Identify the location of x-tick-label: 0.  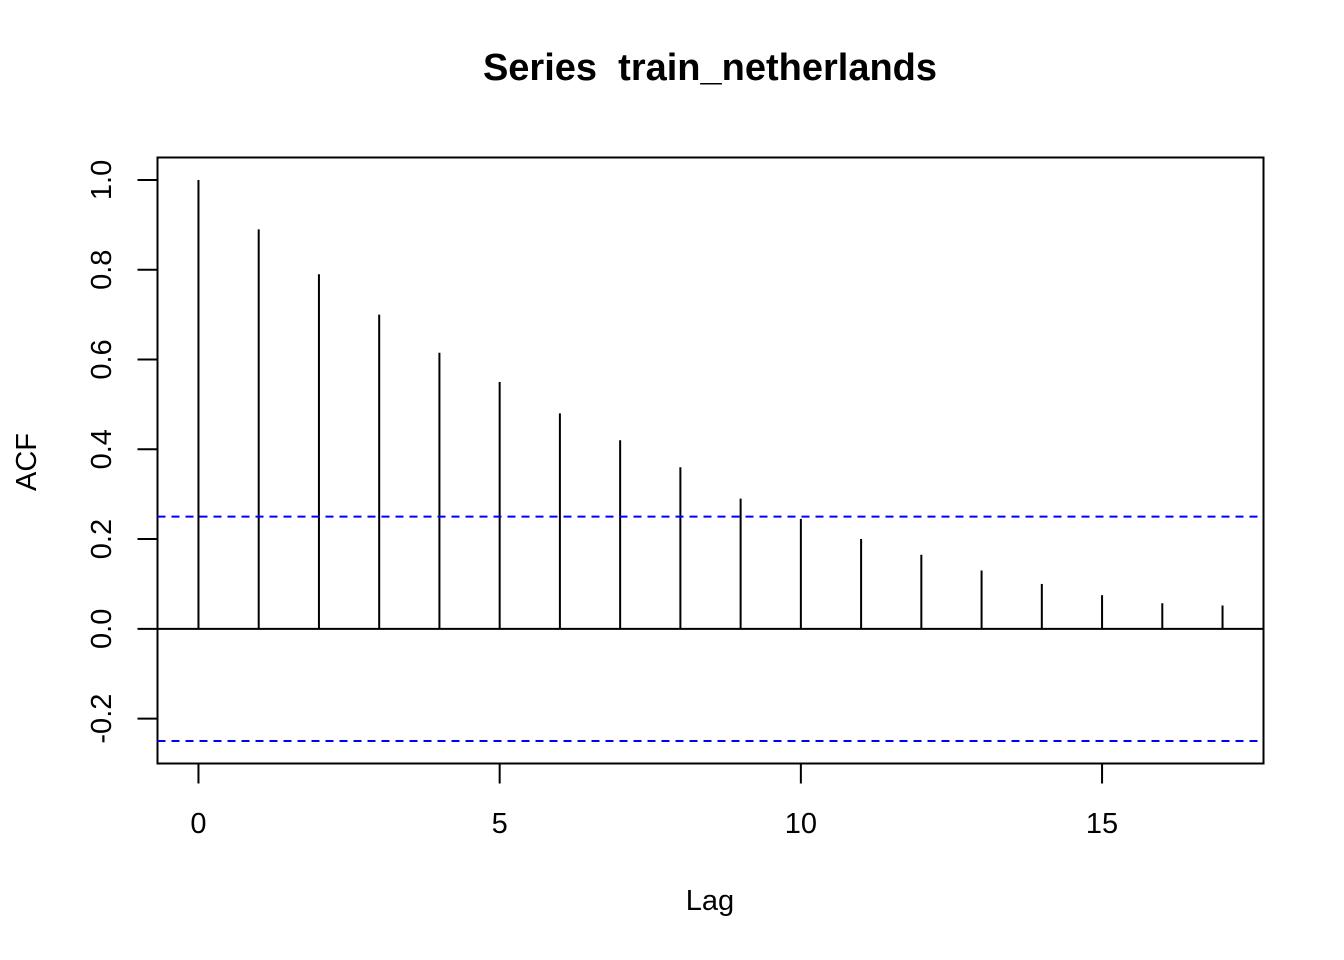
(198, 824).